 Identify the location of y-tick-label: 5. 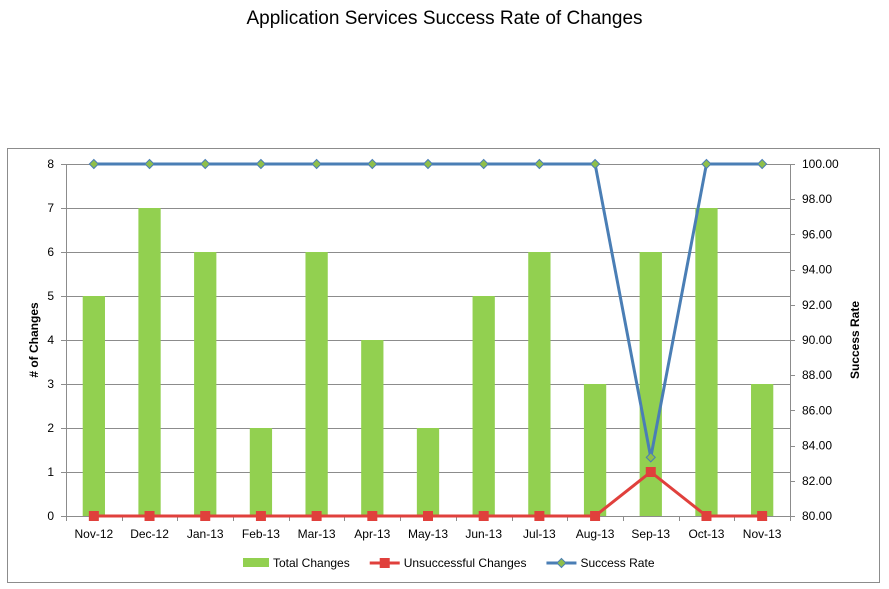
(50, 296).